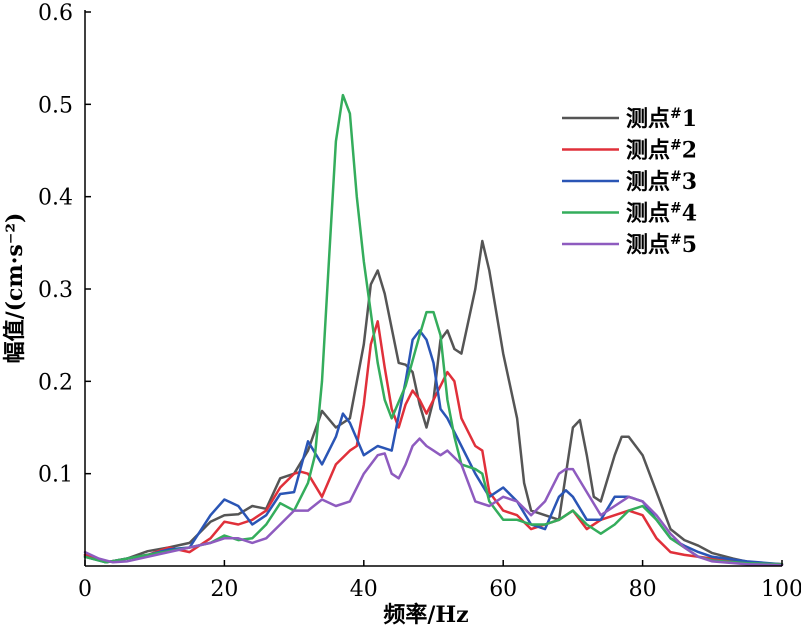 The height and width of the screenshot is (634, 801). Describe the element at coordinates (364, 589) in the screenshot. I see `x-tick-label: 40` at that location.